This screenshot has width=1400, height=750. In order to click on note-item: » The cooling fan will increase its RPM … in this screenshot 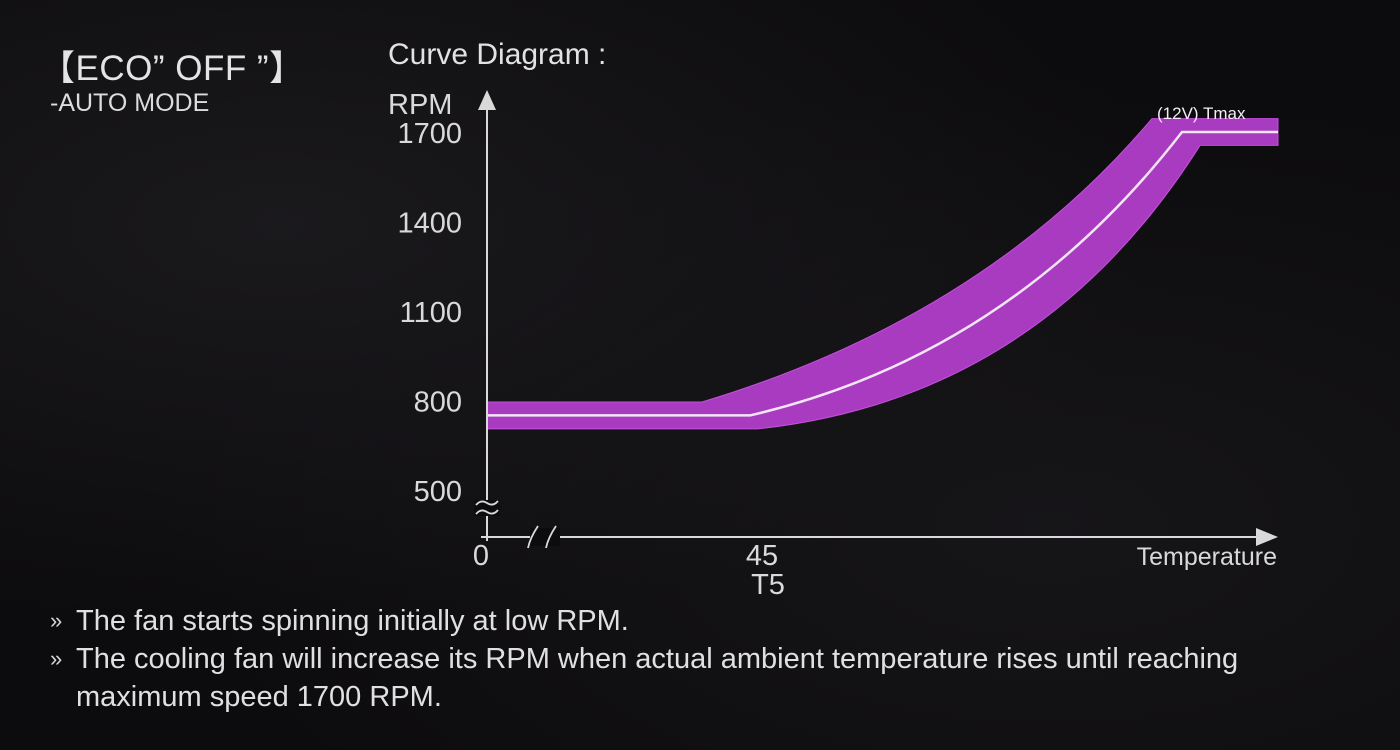, I will do `click(710, 678)`.